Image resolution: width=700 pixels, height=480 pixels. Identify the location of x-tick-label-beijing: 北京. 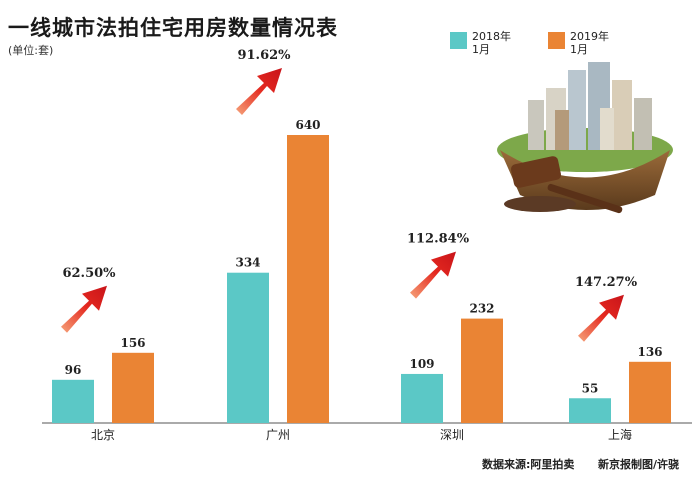
(103, 435).